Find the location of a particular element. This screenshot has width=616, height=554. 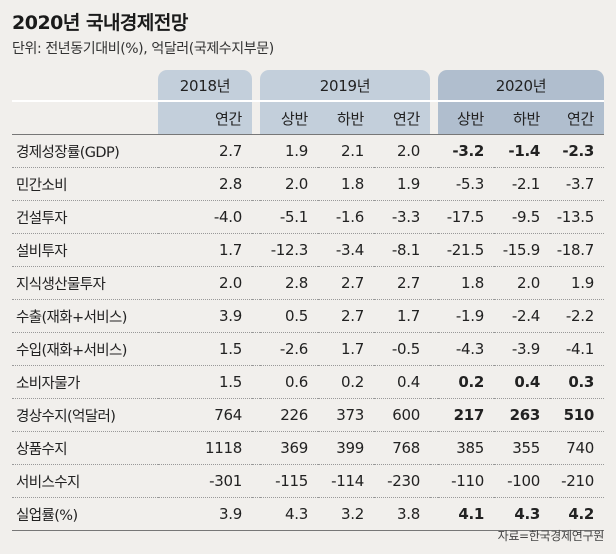

value-cell: 369 is located at coordinates (289, 448).